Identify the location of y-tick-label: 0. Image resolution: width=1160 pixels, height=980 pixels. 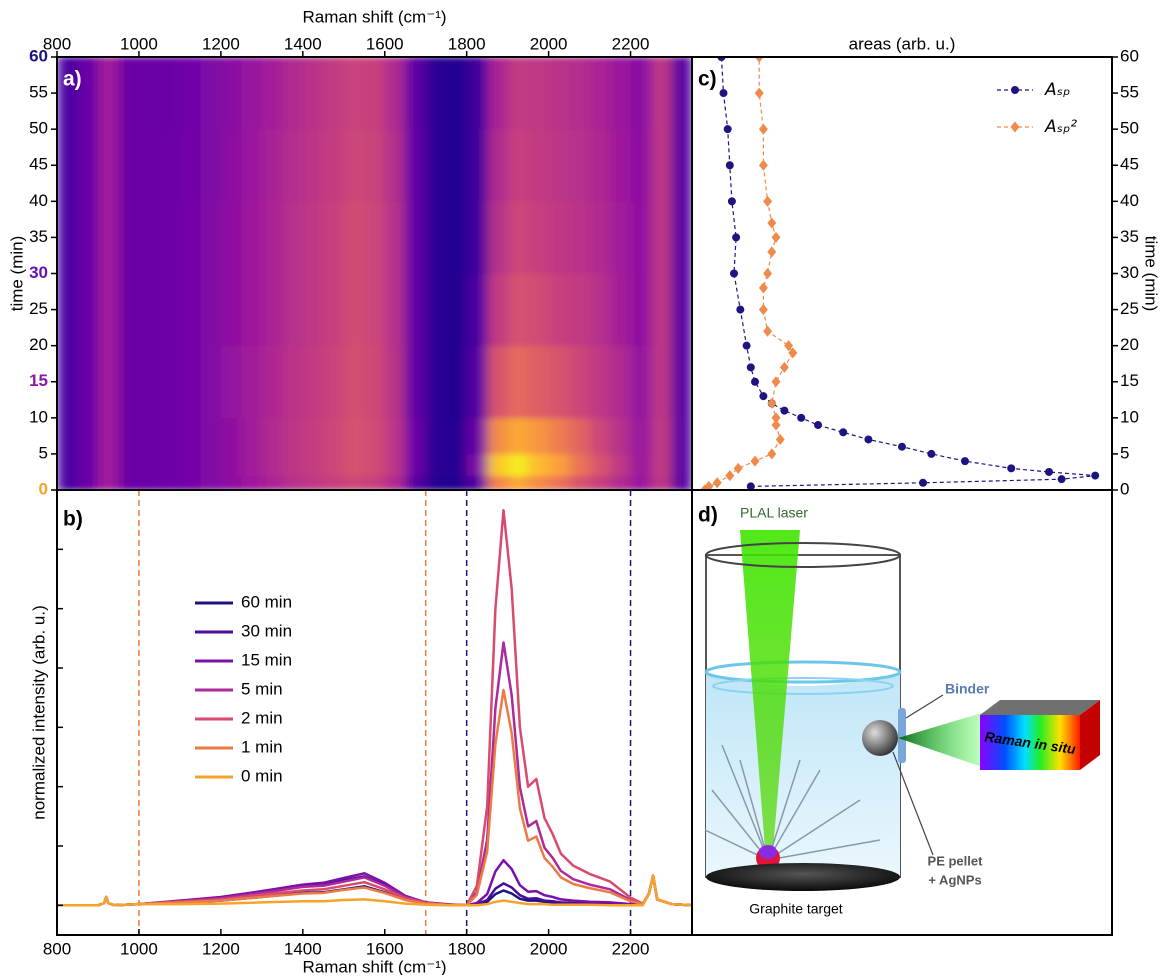
(43, 488).